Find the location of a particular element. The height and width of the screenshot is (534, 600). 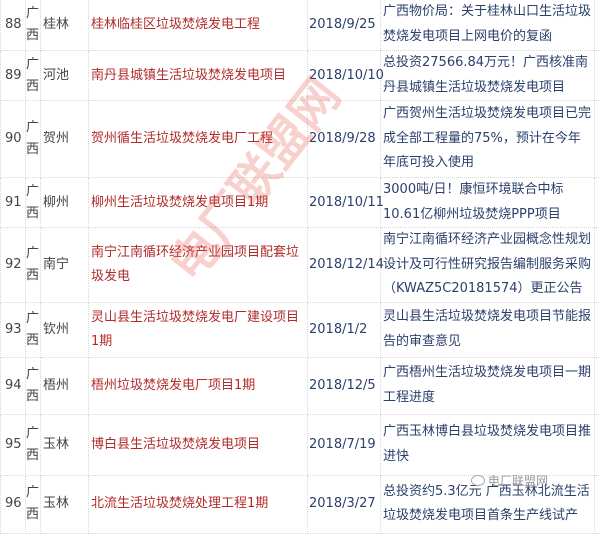

project-name-cell: 博白县生活垃圾焚烧发电项目 is located at coordinates (198, 444).